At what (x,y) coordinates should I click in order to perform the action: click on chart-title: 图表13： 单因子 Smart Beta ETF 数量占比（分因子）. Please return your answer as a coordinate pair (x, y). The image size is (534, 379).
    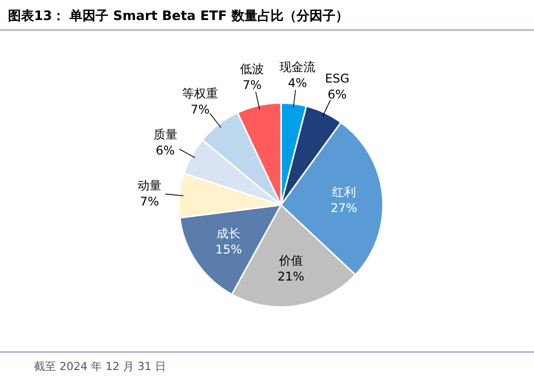
    Looking at the image, I should click on (178, 16).